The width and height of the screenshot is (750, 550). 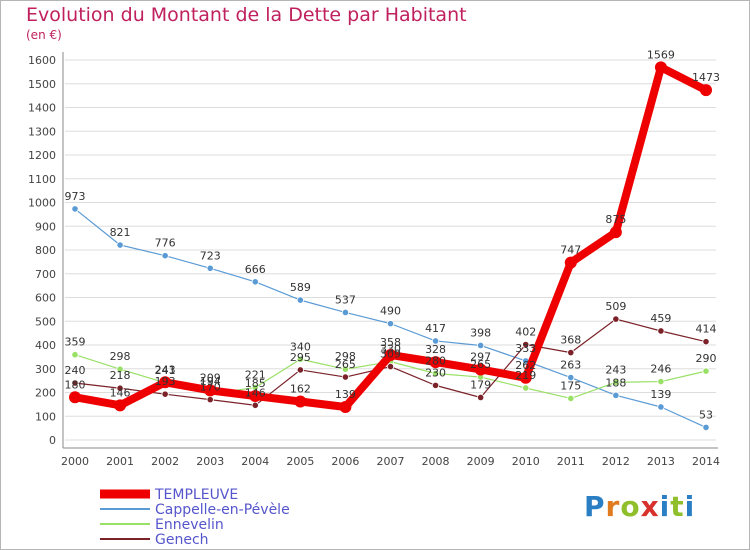 I want to click on data-label: 280, so click(x=435, y=361).